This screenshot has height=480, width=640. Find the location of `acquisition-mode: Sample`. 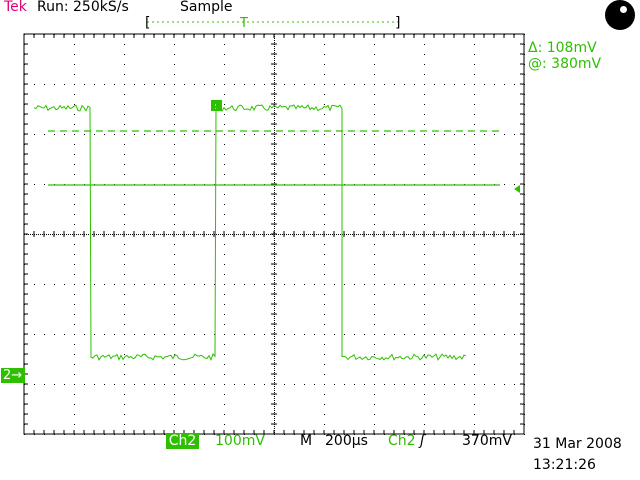

acquisition-mode: Sample is located at coordinates (206, 7).